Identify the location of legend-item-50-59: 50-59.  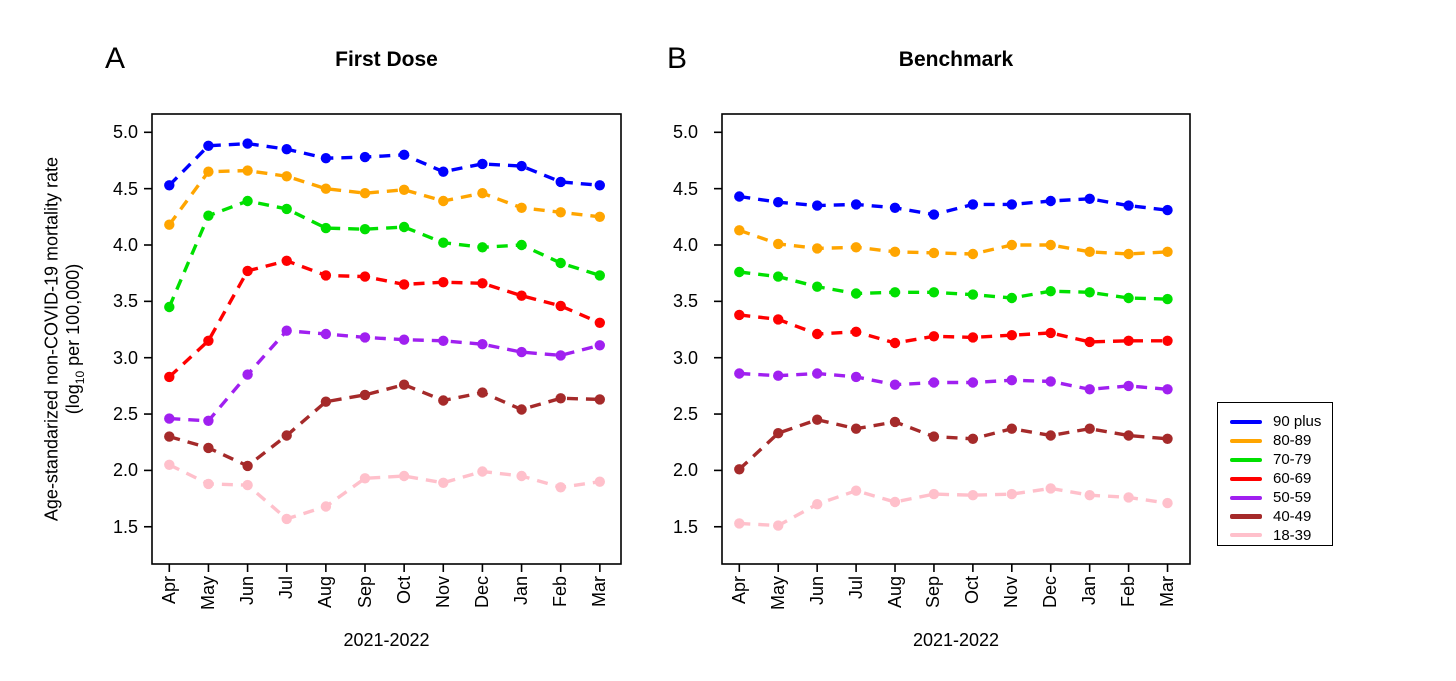
(1275, 497).